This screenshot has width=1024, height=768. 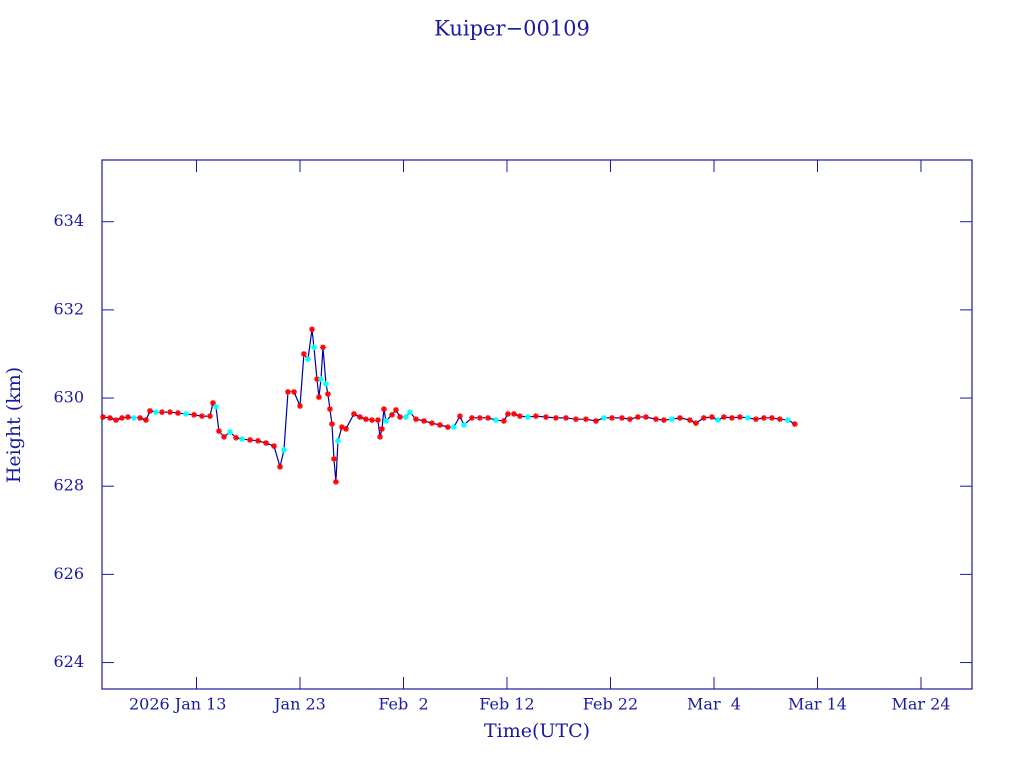 What do you see at coordinates (506, 704) in the screenshot?
I see `x-tick-label: Feb 12` at bounding box center [506, 704].